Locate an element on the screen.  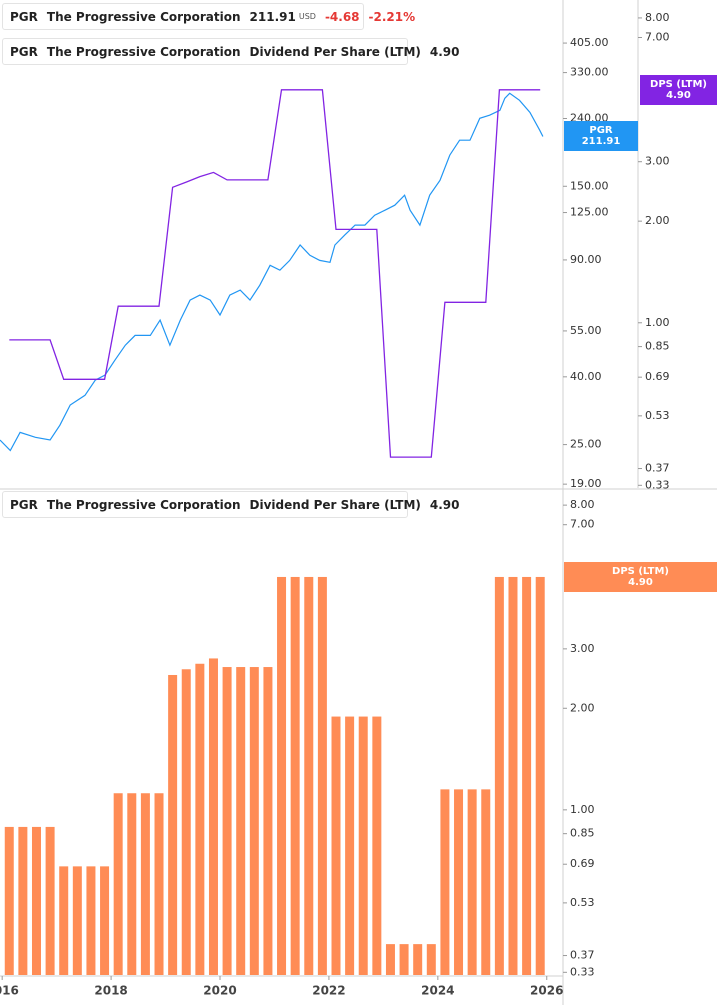
y-tick-label: 330.00 is located at coordinates (589, 72).